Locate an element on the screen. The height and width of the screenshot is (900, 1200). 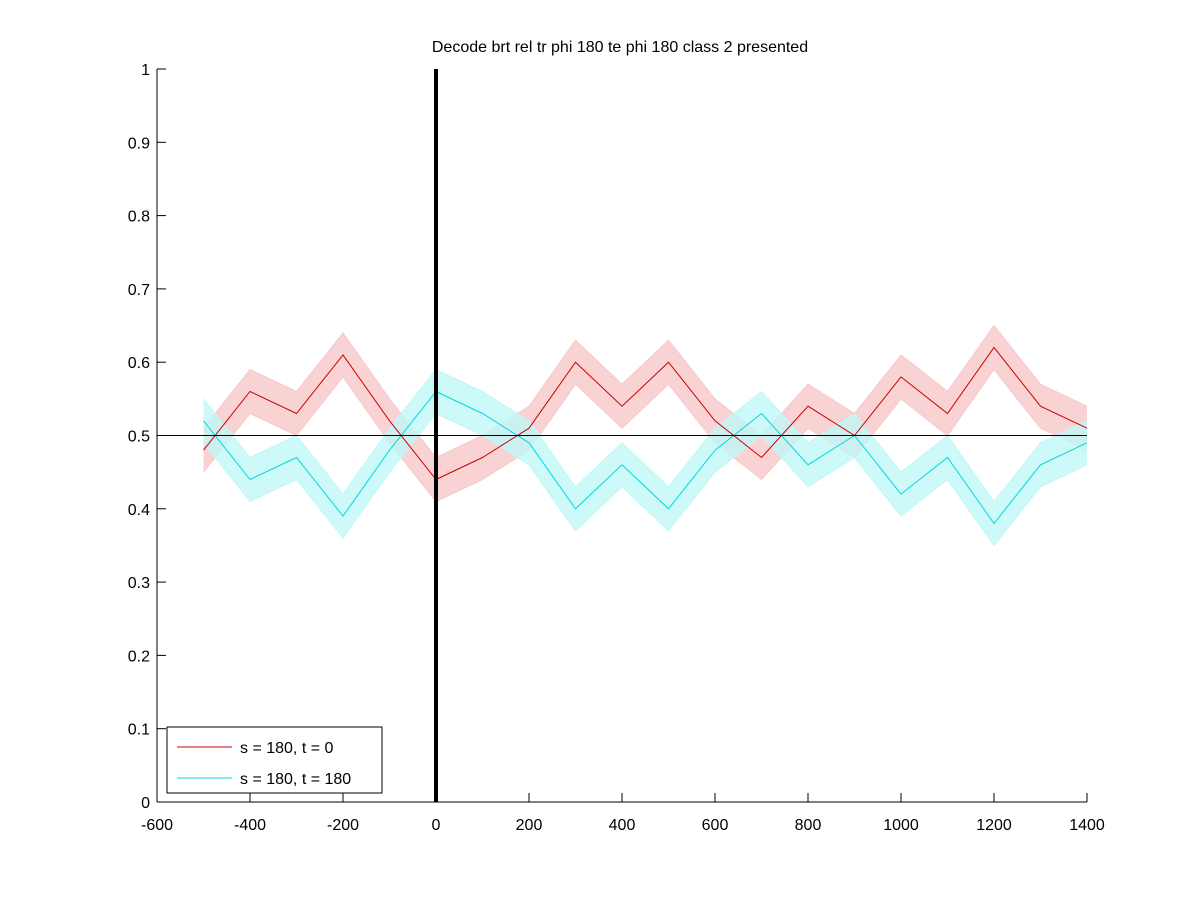
x-tick-label-5: 400 is located at coordinates (622, 825).